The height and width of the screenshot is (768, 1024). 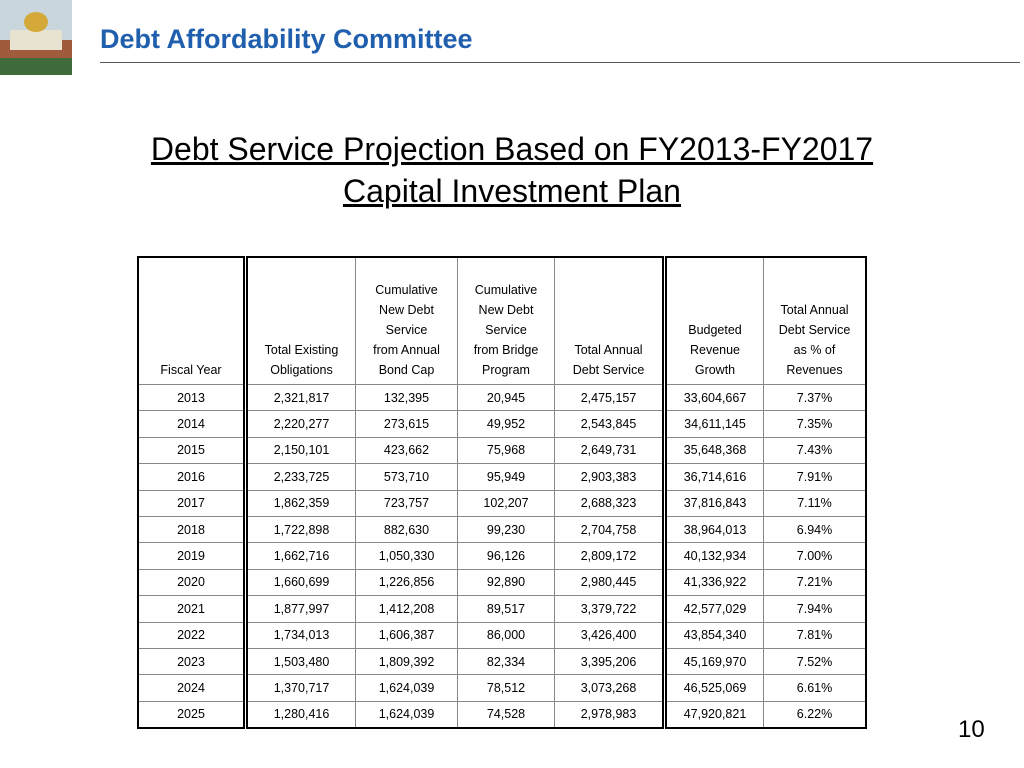 I want to click on cell: 6.94%, so click(x=815, y=529).